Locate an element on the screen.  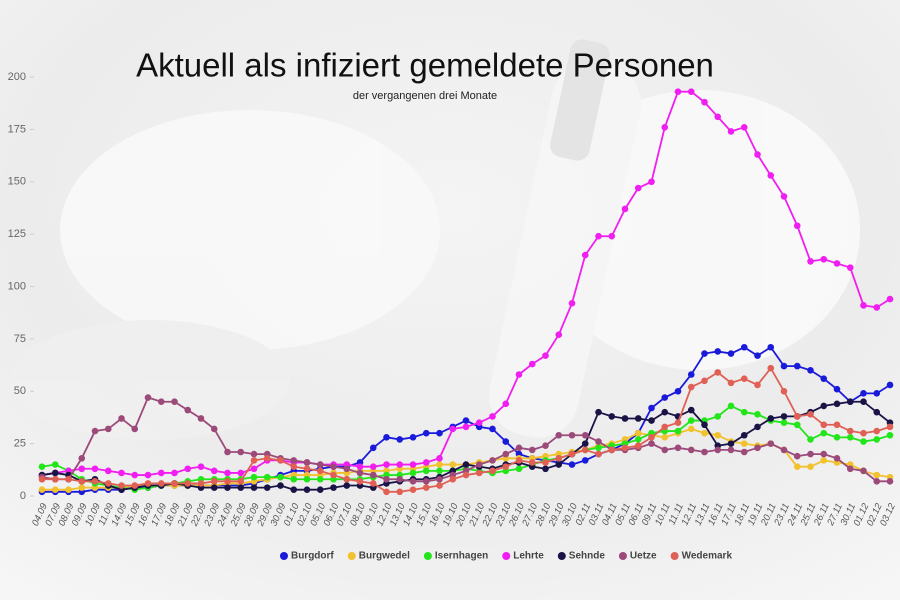
legend-item: Burgdorf is located at coordinates (306, 556).